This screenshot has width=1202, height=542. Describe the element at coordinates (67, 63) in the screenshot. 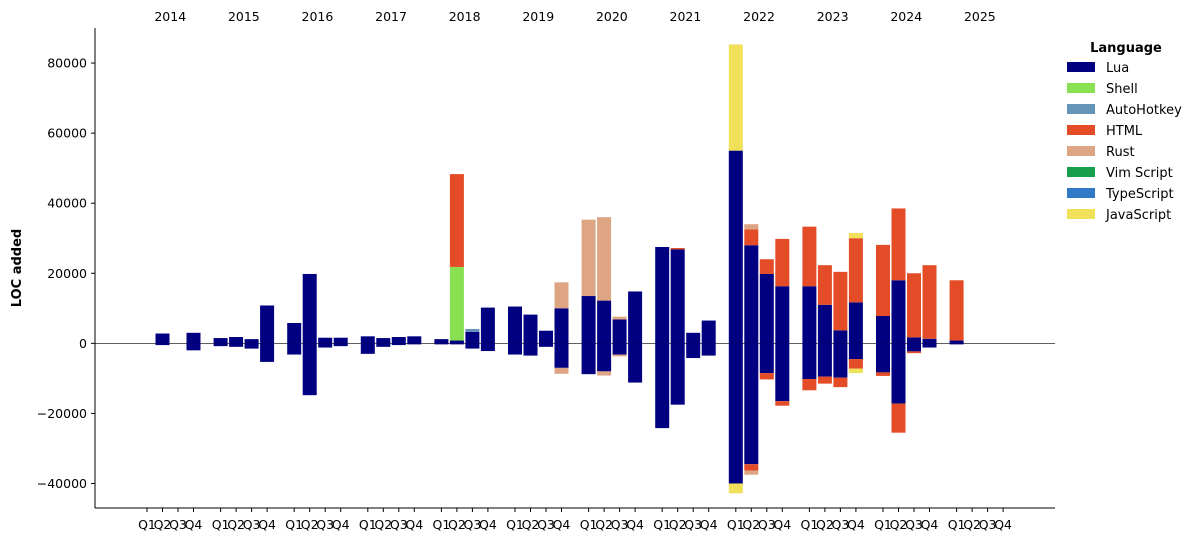

I see `y-tick-label: 80000` at that location.